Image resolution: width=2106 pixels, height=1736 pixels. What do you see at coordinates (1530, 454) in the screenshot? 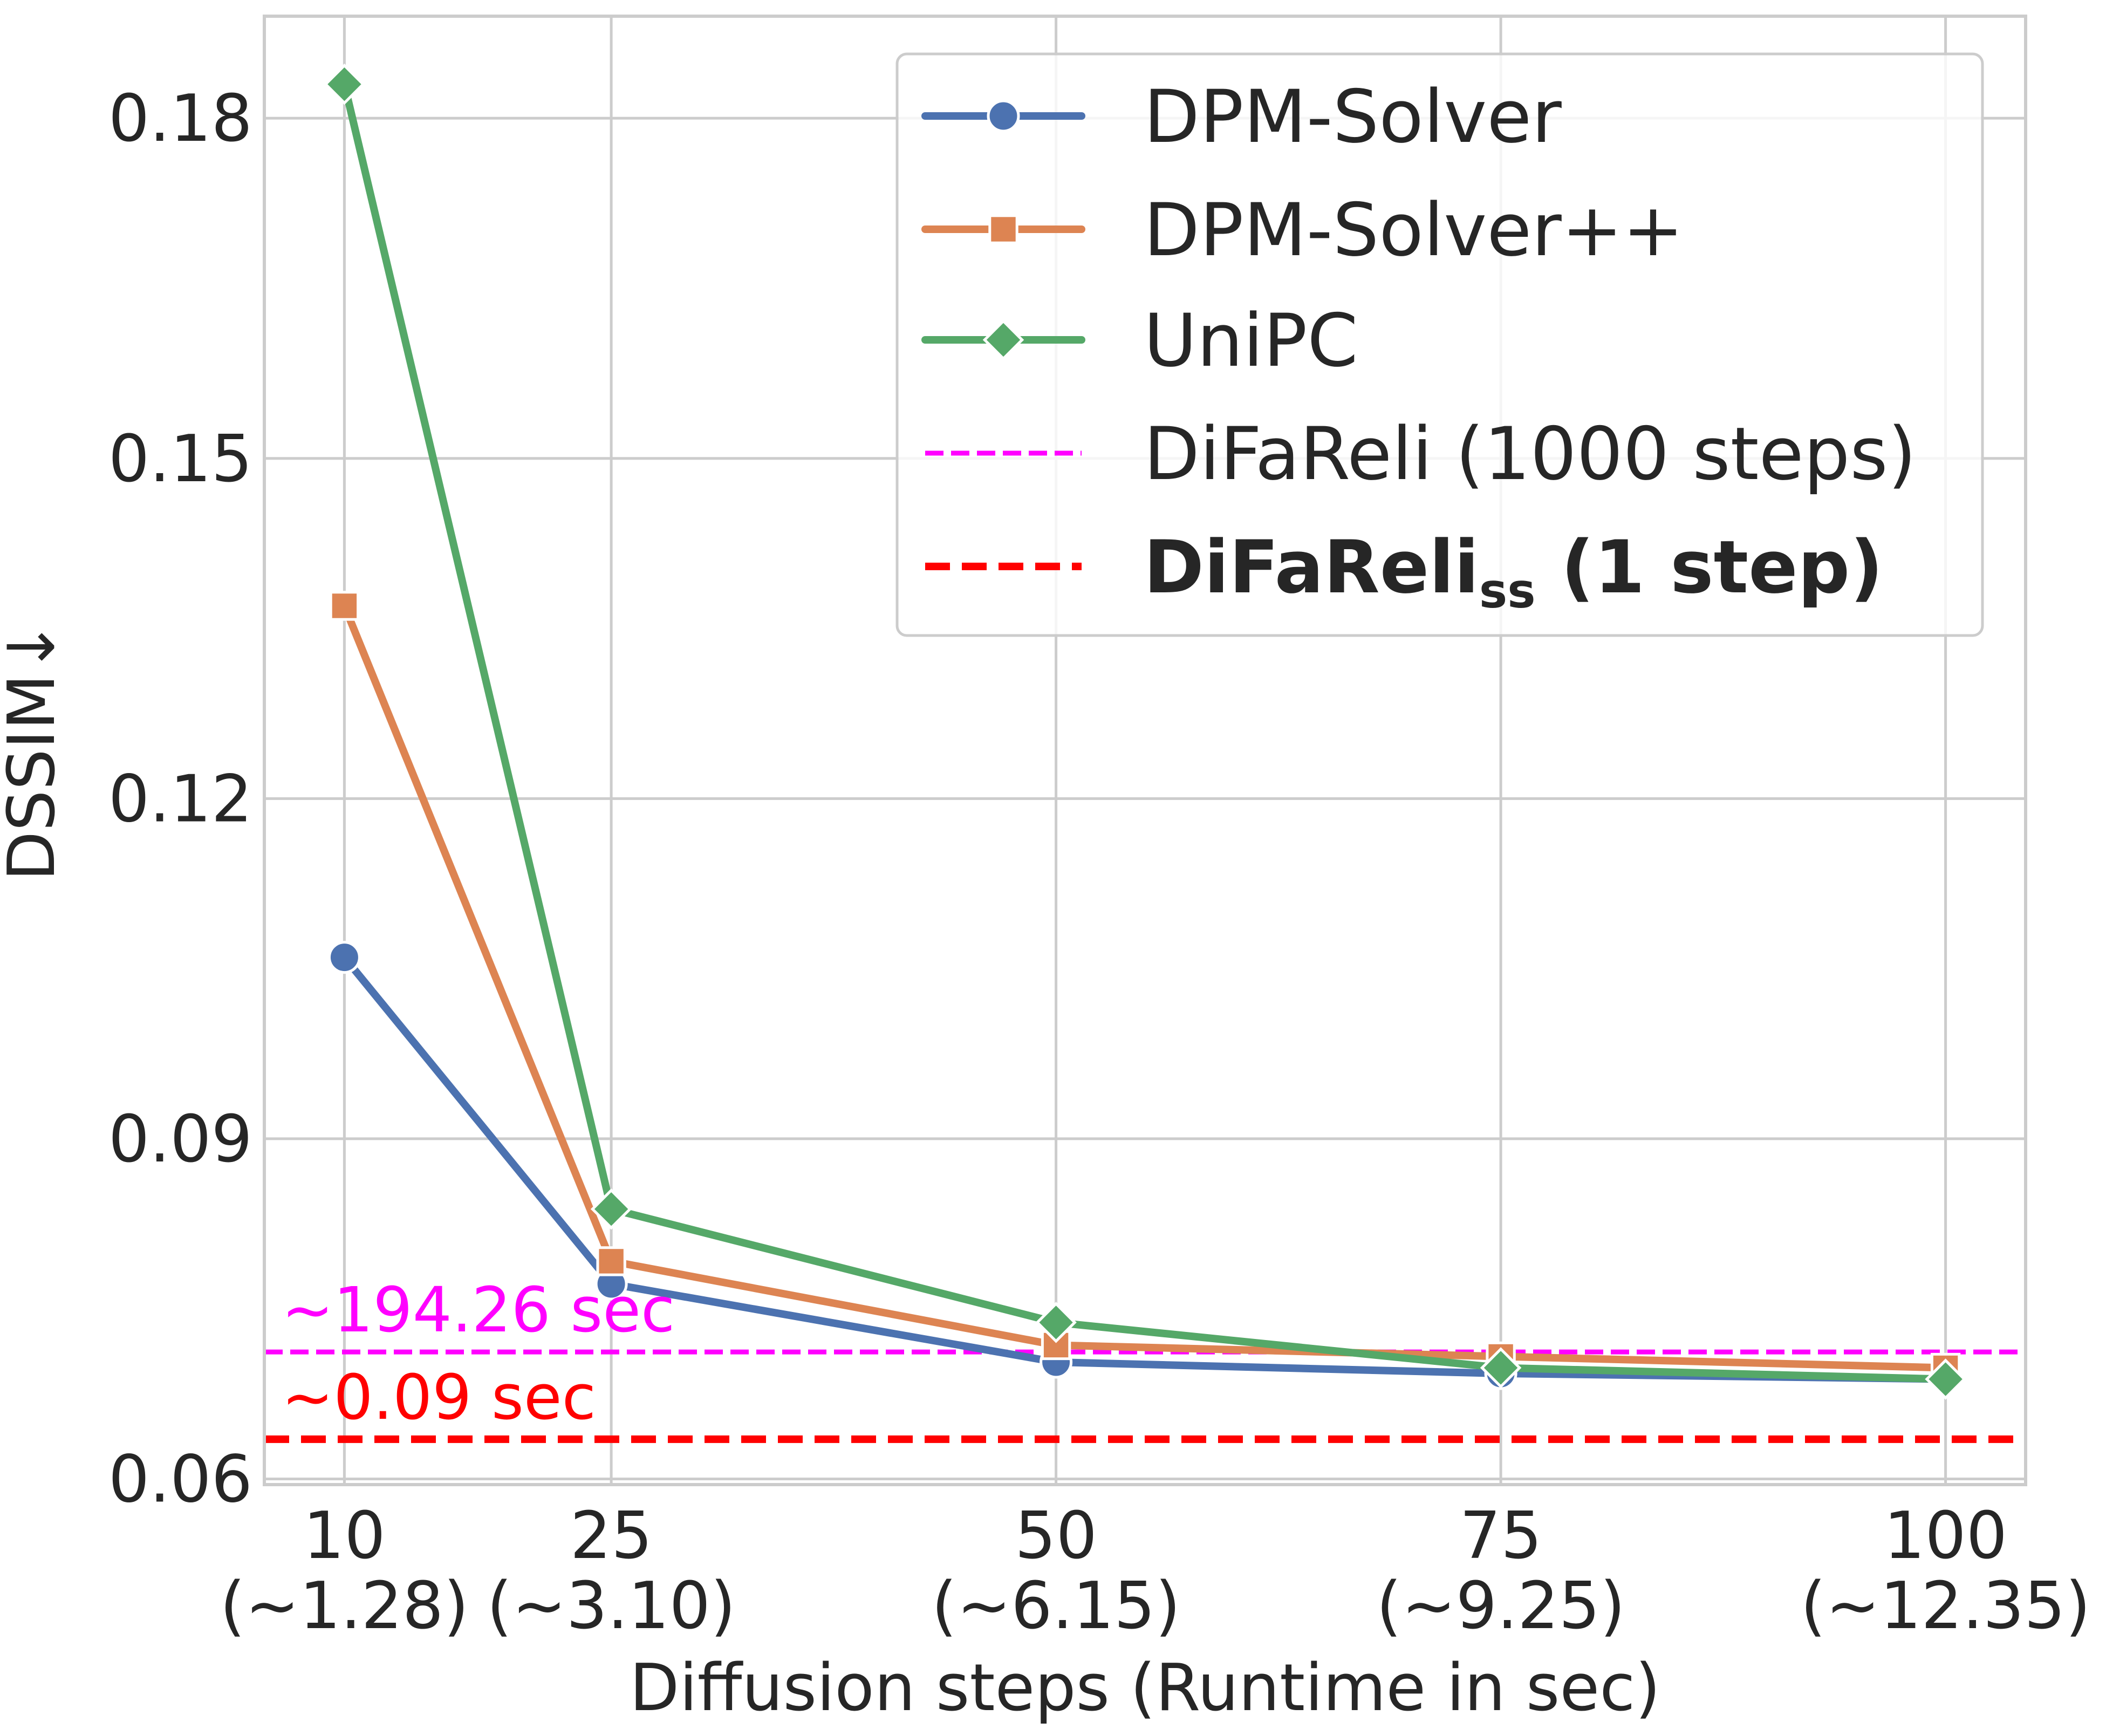
I see `legend-label: DiFaReli (1000 steps)` at bounding box center [1530, 454].